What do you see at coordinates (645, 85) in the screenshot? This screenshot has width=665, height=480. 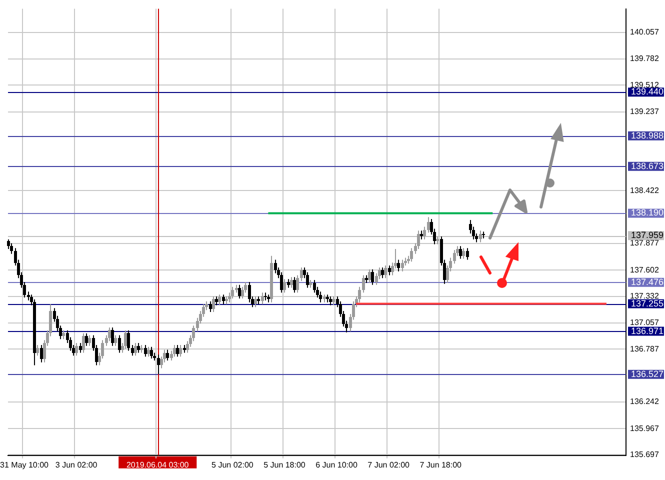 I see `y-tick-label: 139.512` at bounding box center [645, 85].